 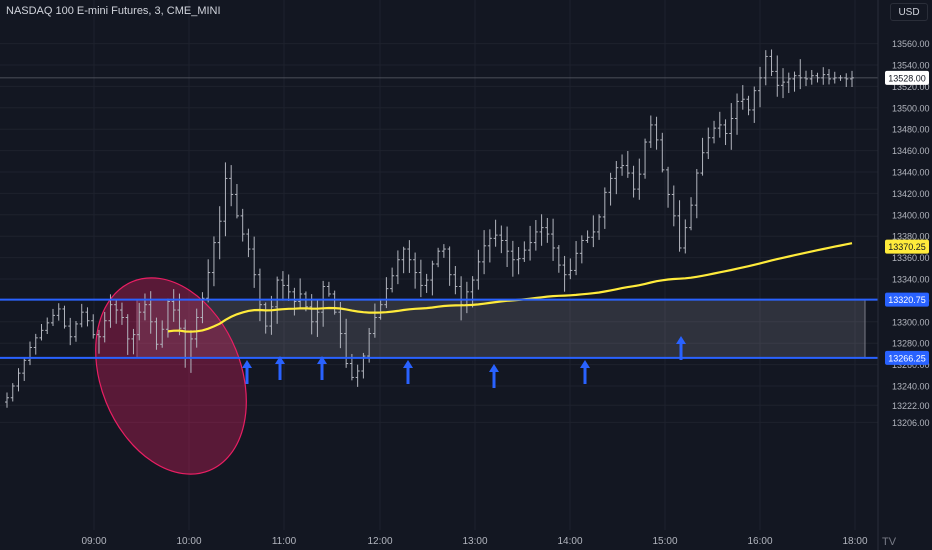 I want to click on highlight-ellipse, so click(x=171, y=376).